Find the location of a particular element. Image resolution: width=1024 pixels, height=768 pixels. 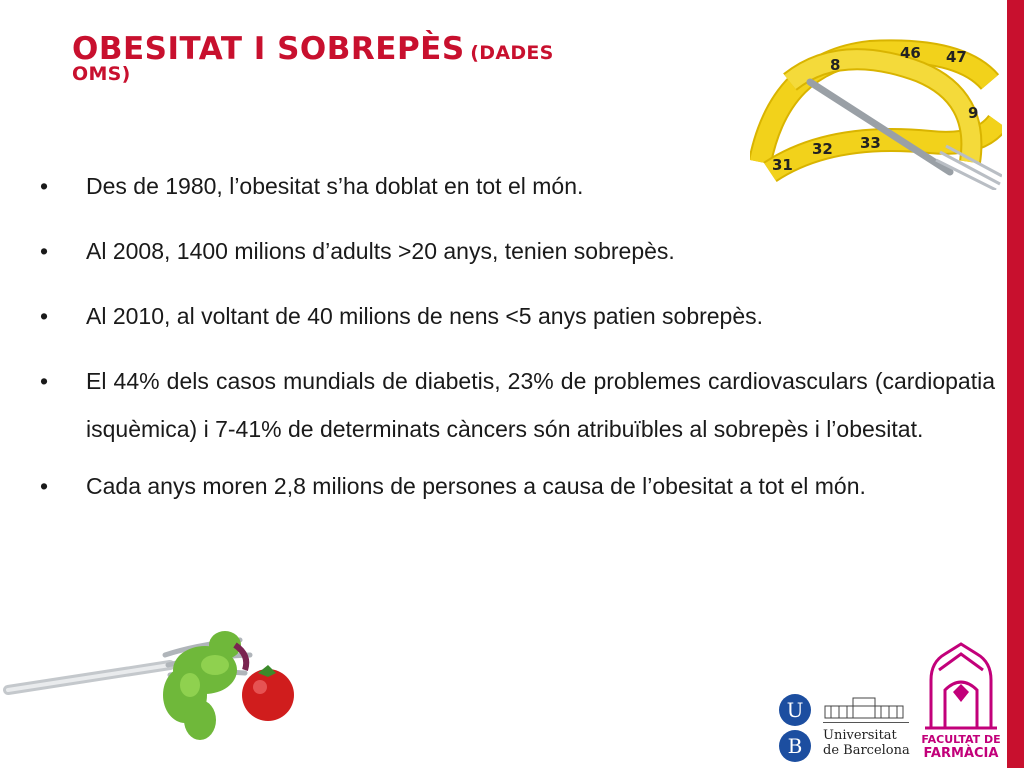

logo-divider is located at coordinates (866, 722).